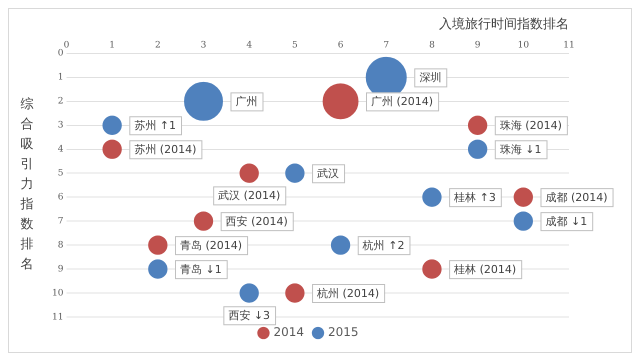  What do you see at coordinates (27, 184) in the screenshot?
I see `text: 综合吸引力指数排名` at bounding box center [27, 184].